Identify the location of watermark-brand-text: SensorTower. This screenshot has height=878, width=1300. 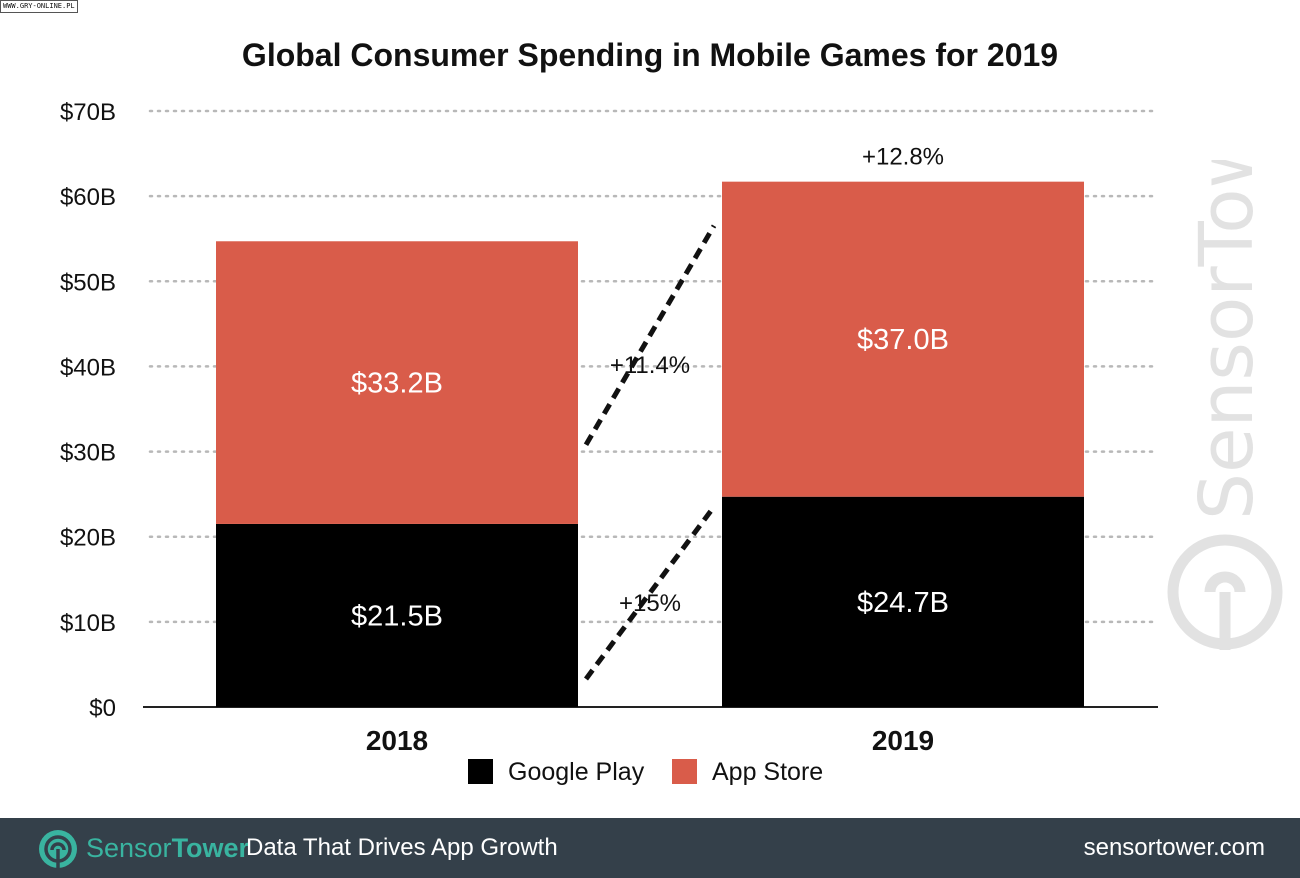
(1227, 340).